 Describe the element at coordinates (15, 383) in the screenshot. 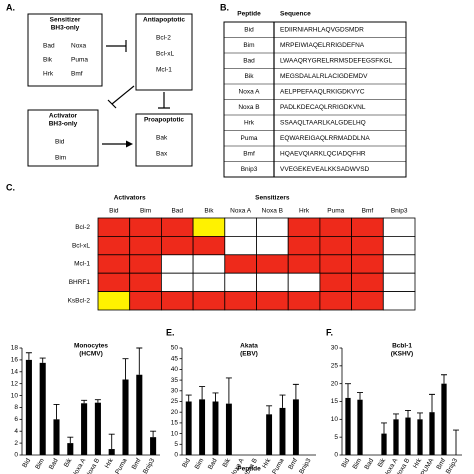

I see `y-tick-label: 12` at that location.